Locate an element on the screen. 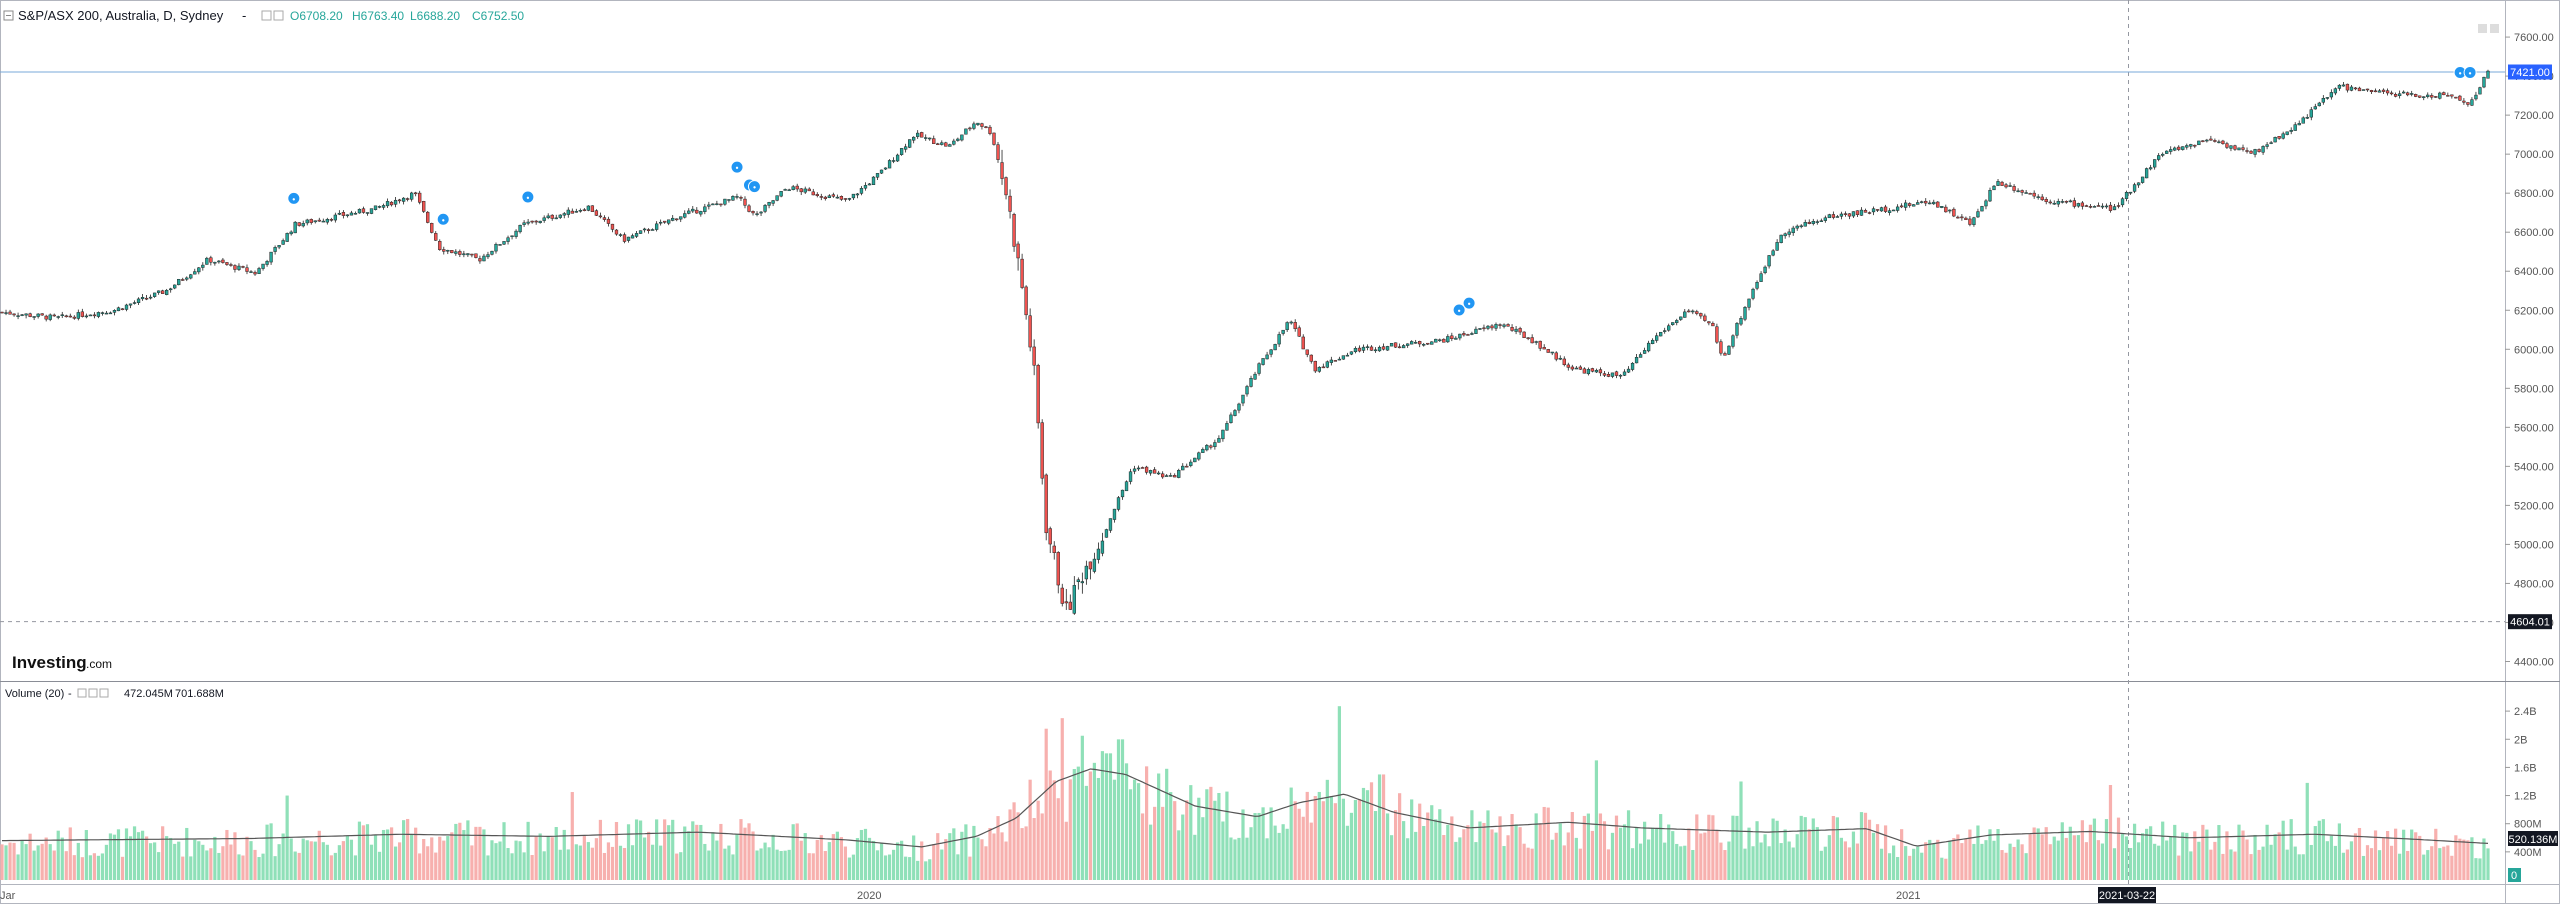 The width and height of the screenshot is (2560, 904). volume-hide-icon is located at coordinates (93, 693).